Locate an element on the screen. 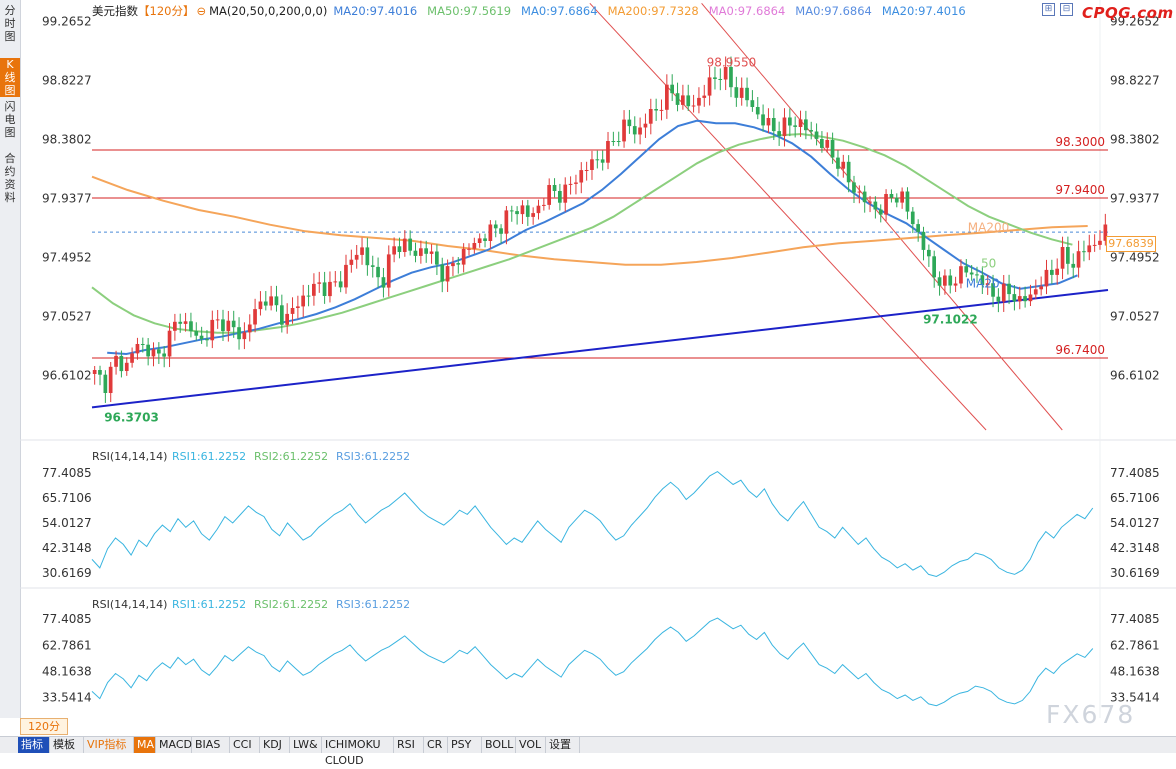  toolbar-item-7: KDJ is located at coordinates (275, 745).